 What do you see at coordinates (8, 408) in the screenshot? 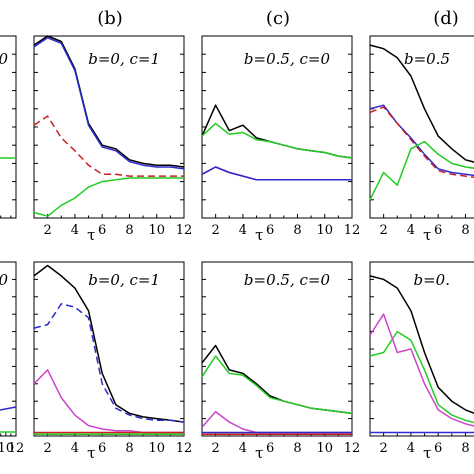
I see `series-line-stub` at bounding box center [8, 408].